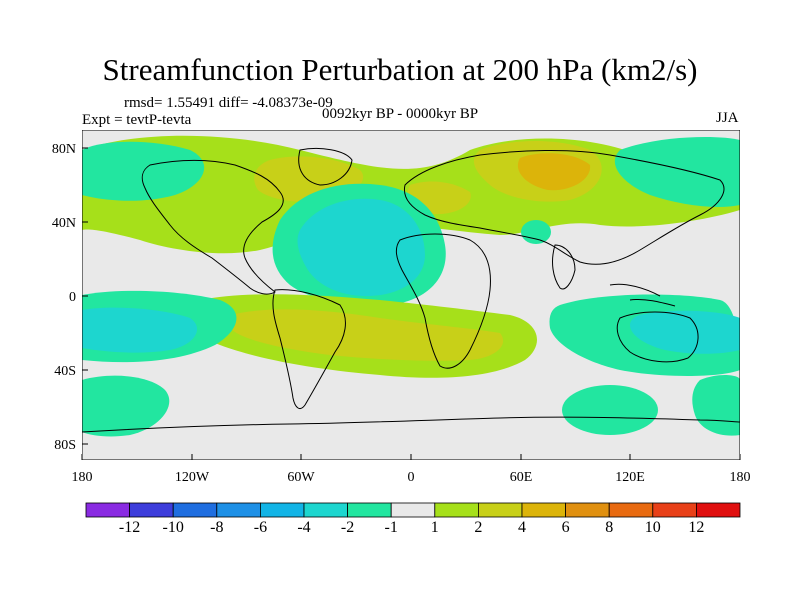  Describe the element at coordinates (566, 527) in the screenshot. I see `colorbar-label: 6` at that location.